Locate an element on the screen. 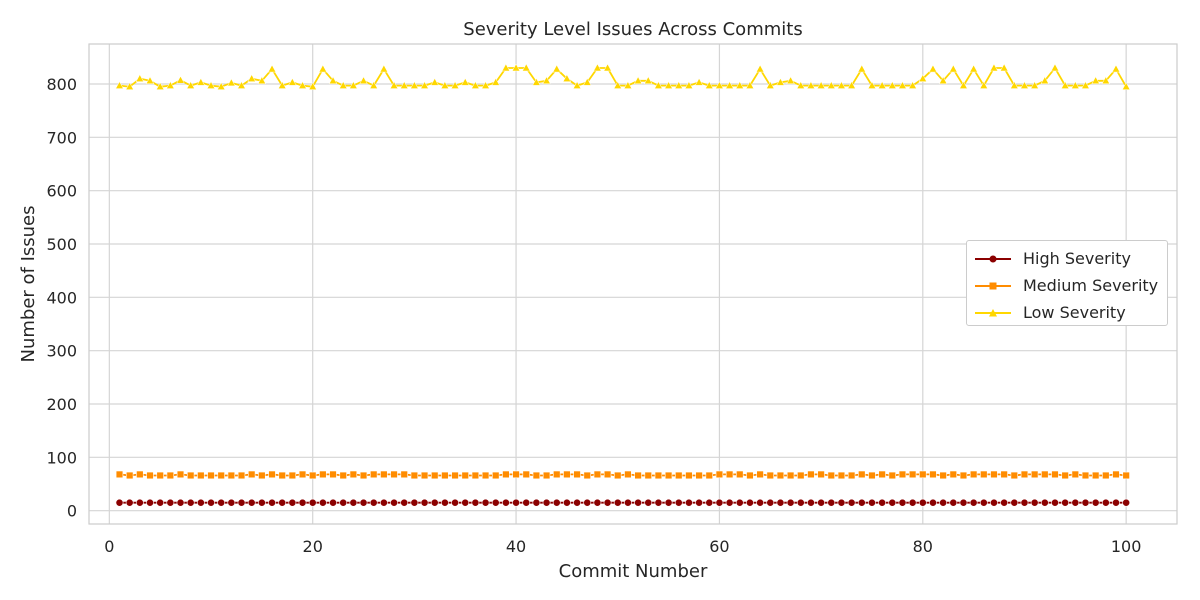 This screenshot has width=1200, height=600. legend-label-low: Low Severity is located at coordinates (1074, 312).